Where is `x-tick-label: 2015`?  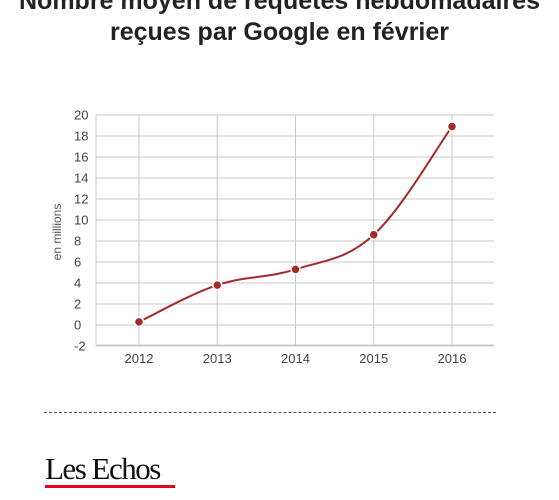
x-tick-label: 2015 is located at coordinates (373, 358).